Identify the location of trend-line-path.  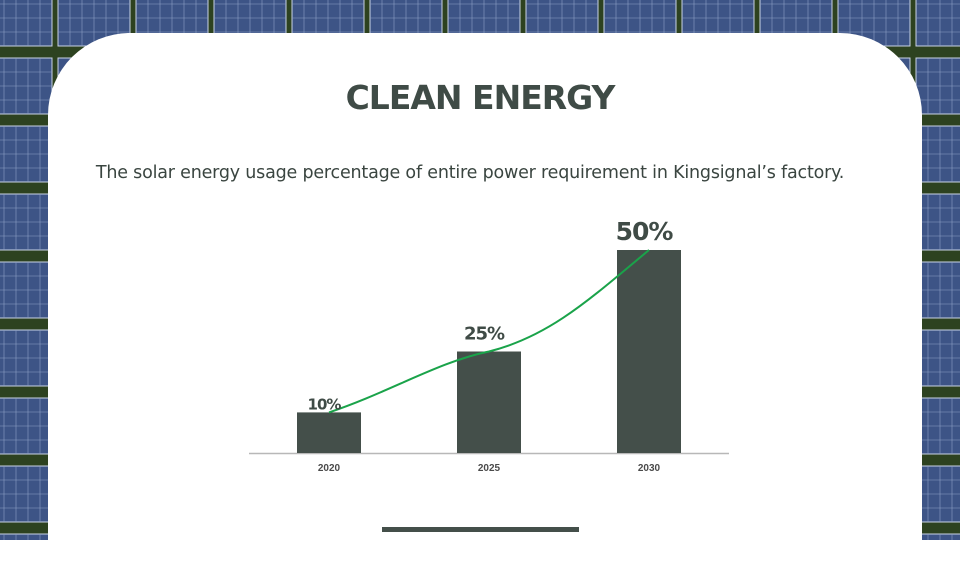
(489, 331).